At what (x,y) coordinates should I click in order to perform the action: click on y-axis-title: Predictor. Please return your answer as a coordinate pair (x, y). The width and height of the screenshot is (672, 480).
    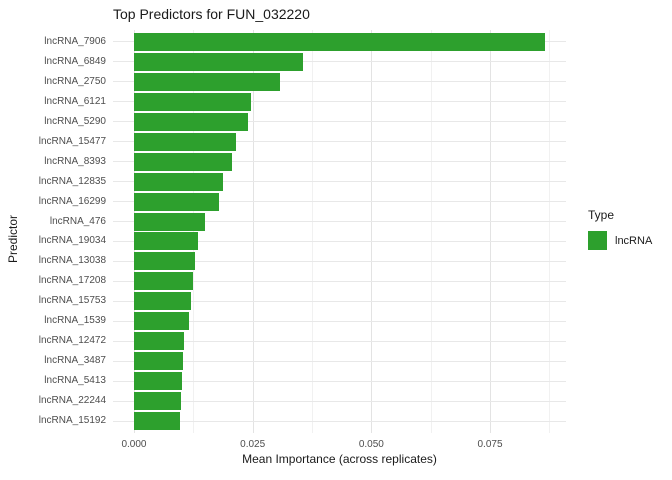
    Looking at the image, I should click on (13, 239).